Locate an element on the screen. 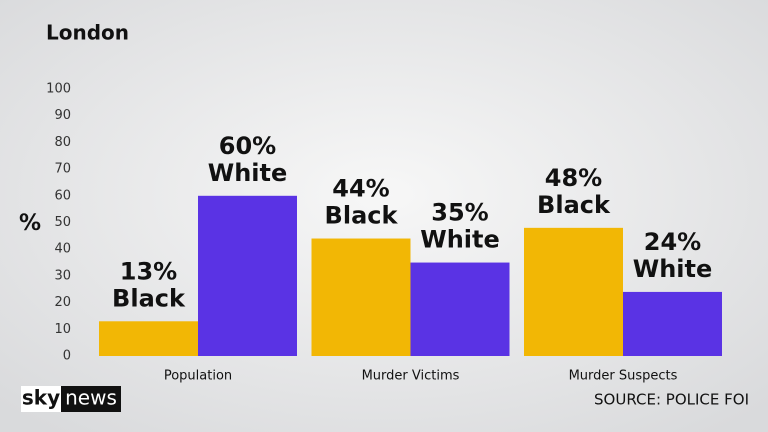 Image resolution: width=768 pixels, height=432 pixels. value-label: 48% is located at coordinates (573, 178).